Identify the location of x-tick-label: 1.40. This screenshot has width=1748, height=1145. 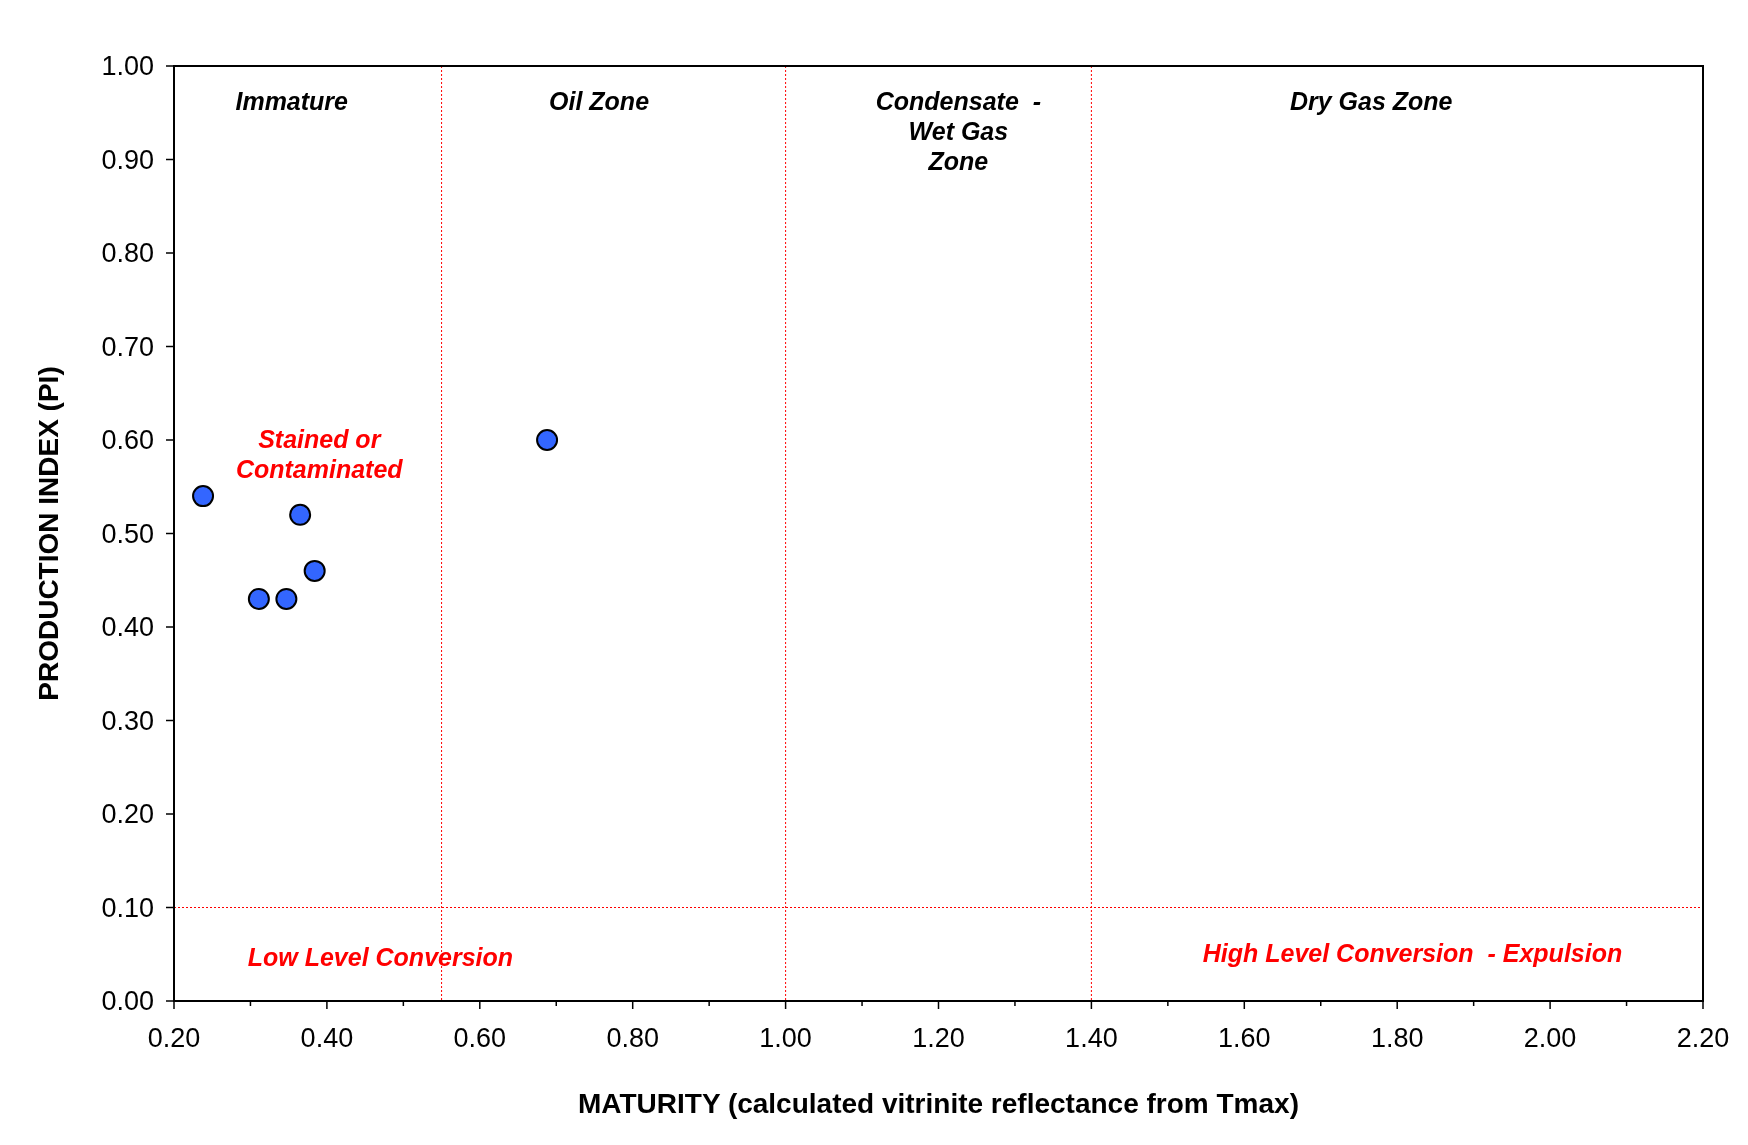
(1091, 1038).